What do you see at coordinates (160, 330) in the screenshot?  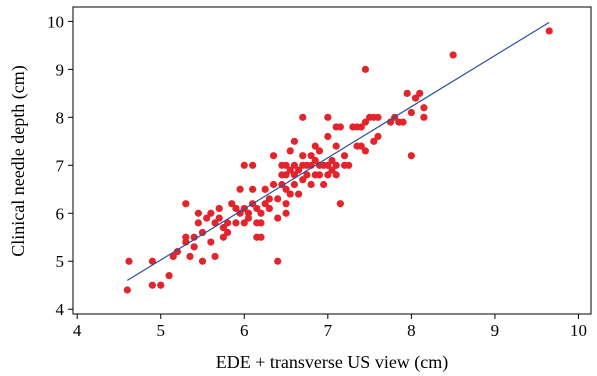 I see `x-tick-label: 5` at bounding box center [160, 330].